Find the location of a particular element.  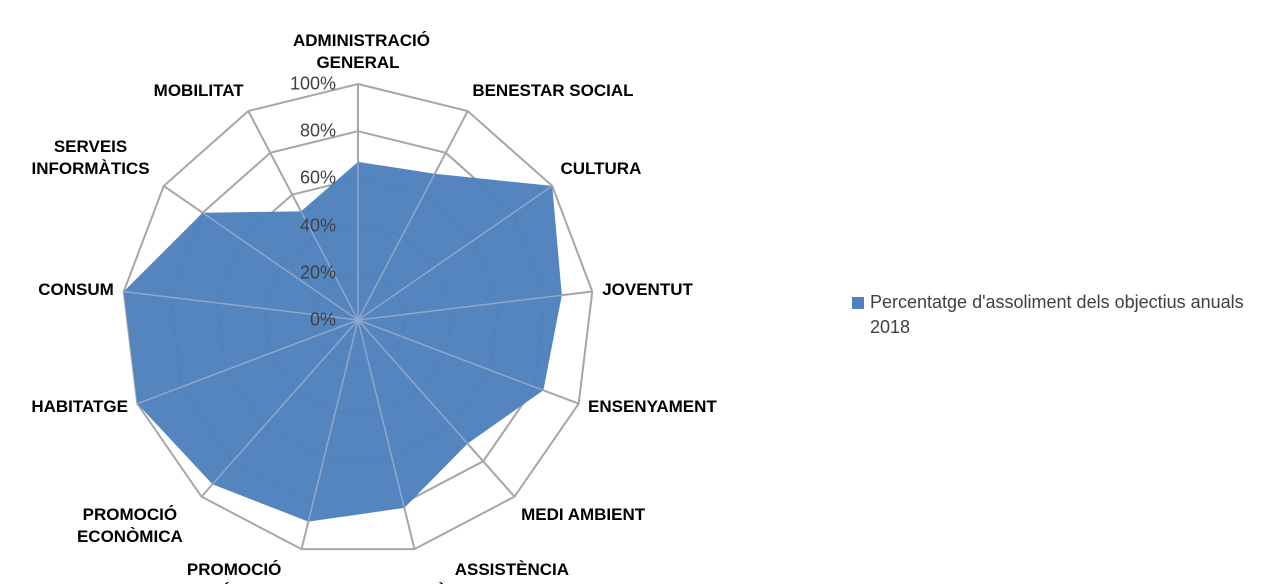

category-label: PROMOCIÓ ECONÒMICA is located at coordinates (129, 526).